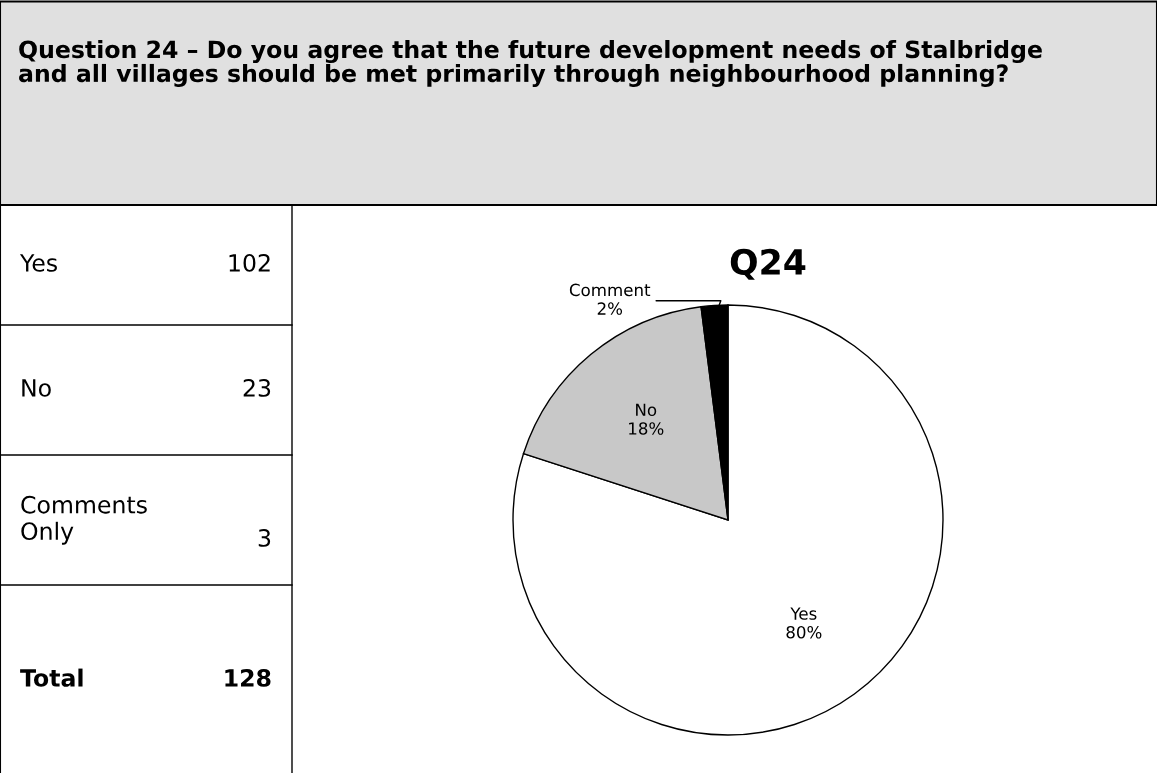  What do you see at coordinates (38, 263) in the screenshot?
I see `text: Yes` at bounding box center [38, 263].